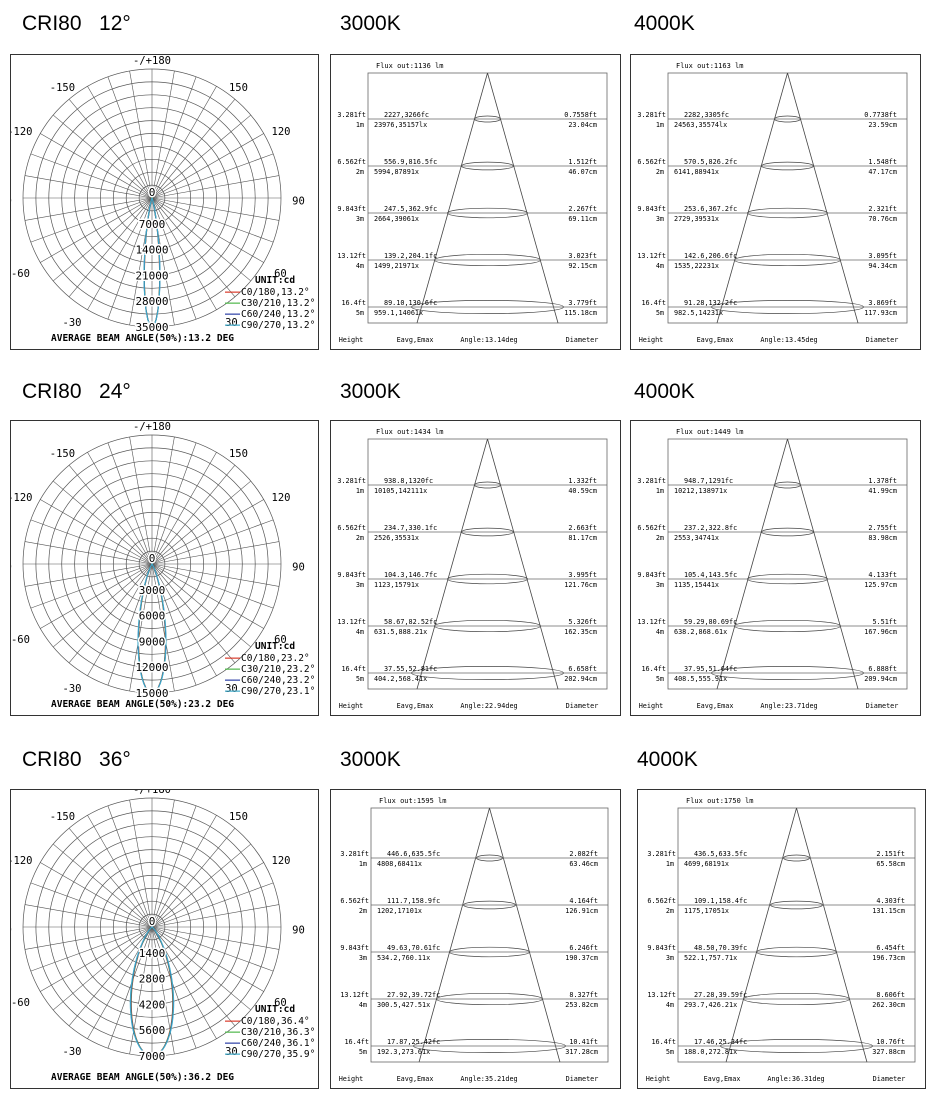 The height and width of the screenshot is (1100, 931). What do you see at coordinates (581, 958) in the screenshot?
I see `diameter-cm: 190.37cm` at bounding box center [581, 958].